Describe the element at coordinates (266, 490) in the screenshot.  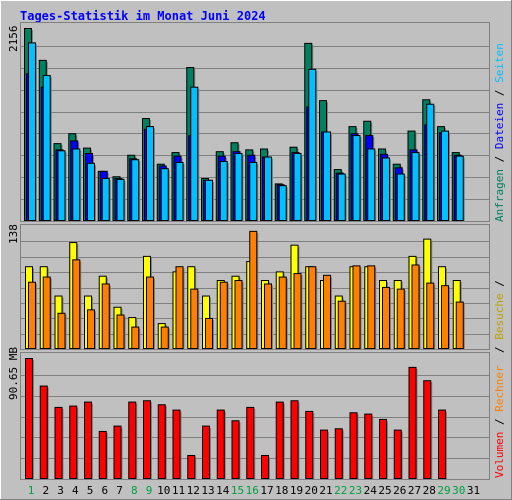
I see `x-tick-day: 17` at that location.